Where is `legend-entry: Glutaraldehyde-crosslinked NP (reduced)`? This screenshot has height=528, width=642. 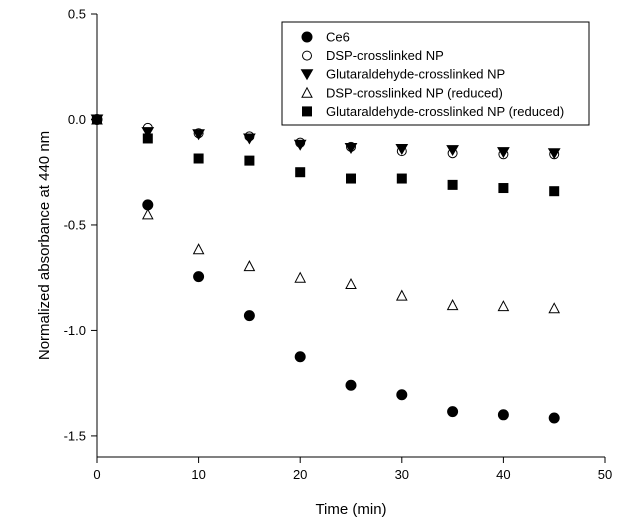
legend-entry: Glutaraldehyde-crosslinked NP (reduced) is located at coordinates (433, 111).